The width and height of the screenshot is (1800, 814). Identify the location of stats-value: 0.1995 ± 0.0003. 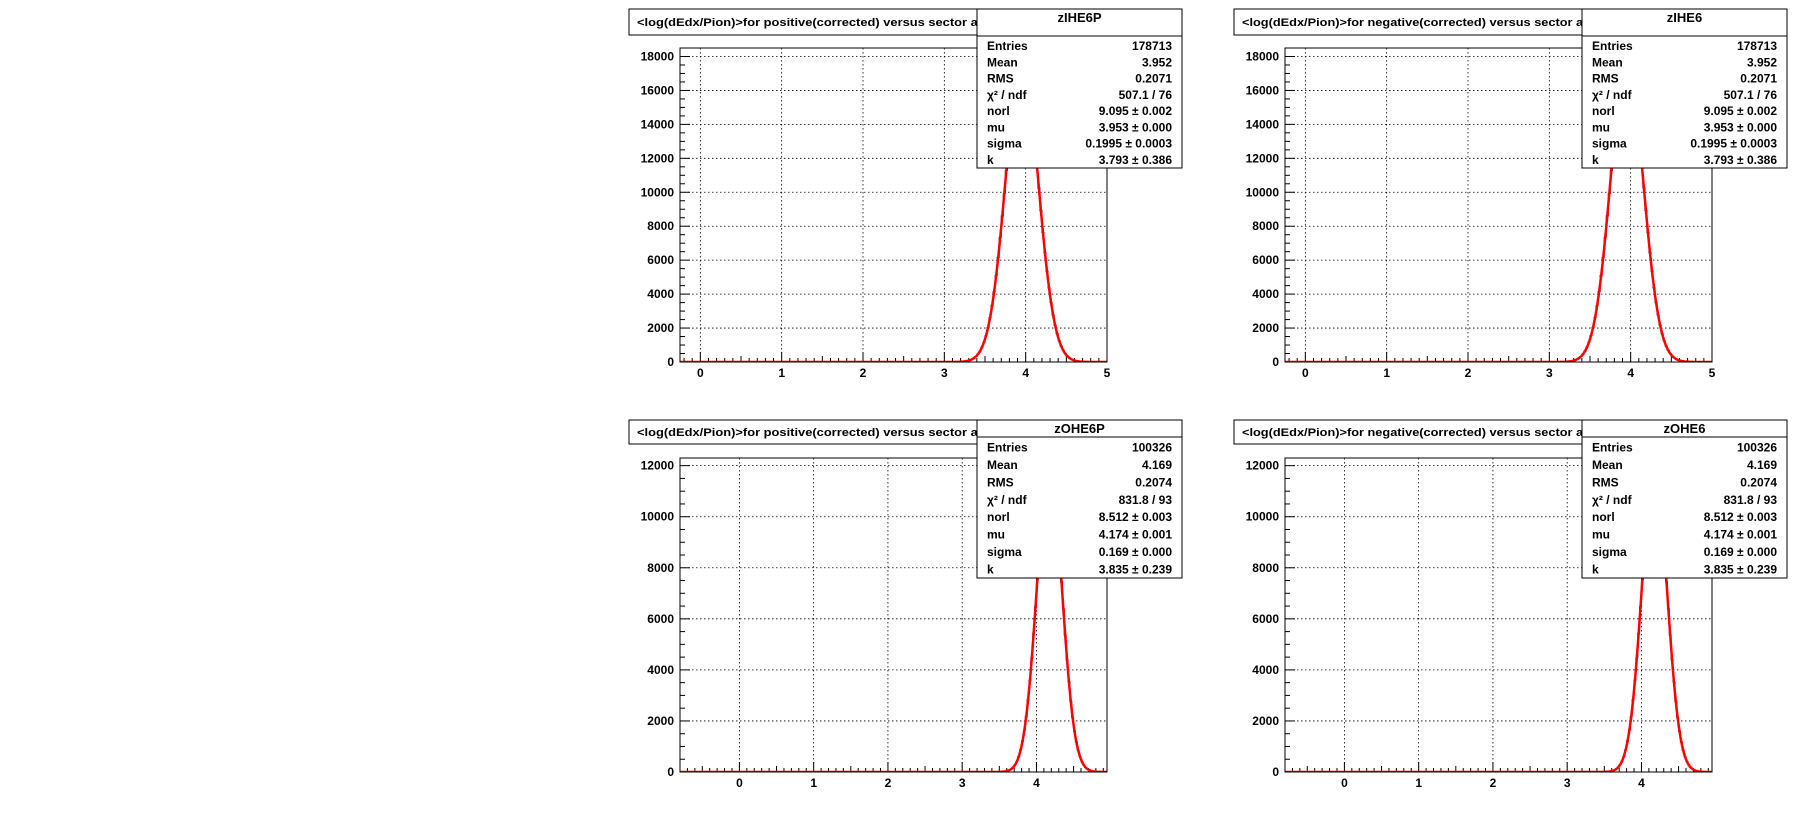
(1733, 144).